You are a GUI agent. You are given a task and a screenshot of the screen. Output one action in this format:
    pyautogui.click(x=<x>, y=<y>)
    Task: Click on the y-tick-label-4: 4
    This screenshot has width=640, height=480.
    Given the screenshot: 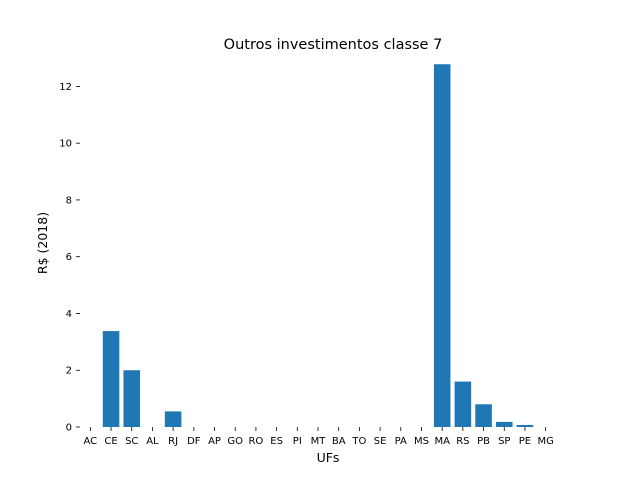 What is the action you would take?
    pyautogui.click(x=69, y=314)
    